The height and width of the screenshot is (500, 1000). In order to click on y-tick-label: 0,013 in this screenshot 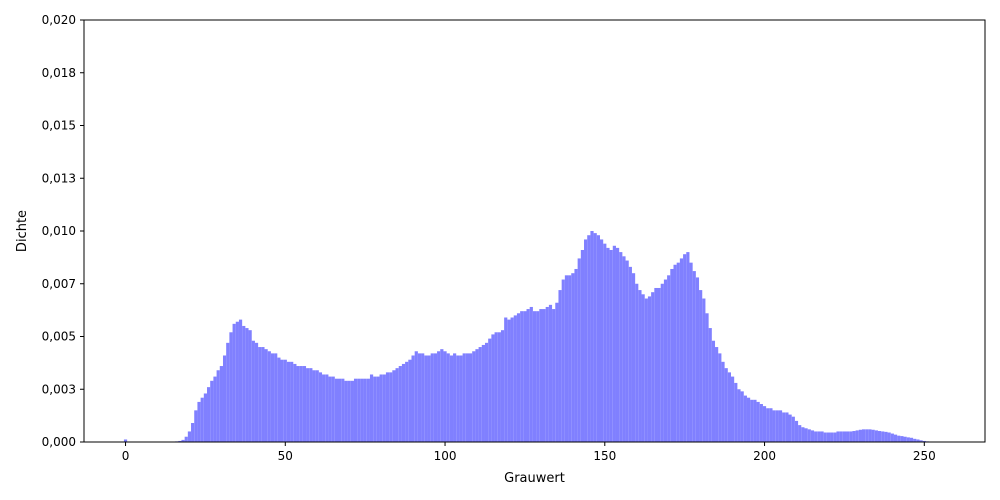, I will do `click(59, 178)`.